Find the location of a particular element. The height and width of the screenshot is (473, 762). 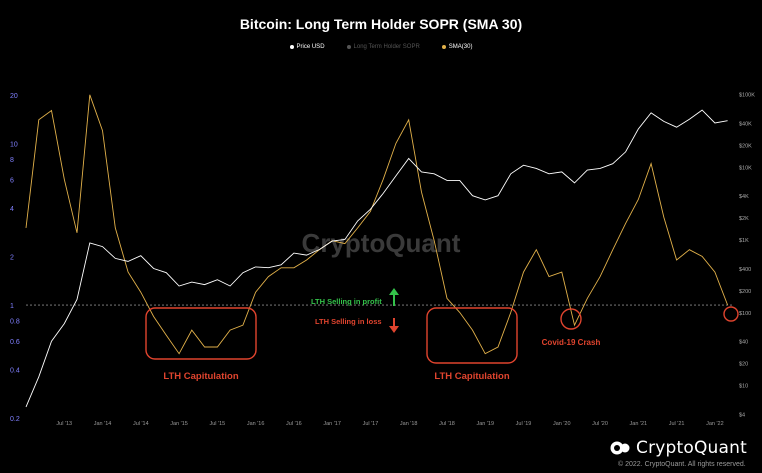

x-tick-label: Jan '16 is located at coordinates (256, 424).